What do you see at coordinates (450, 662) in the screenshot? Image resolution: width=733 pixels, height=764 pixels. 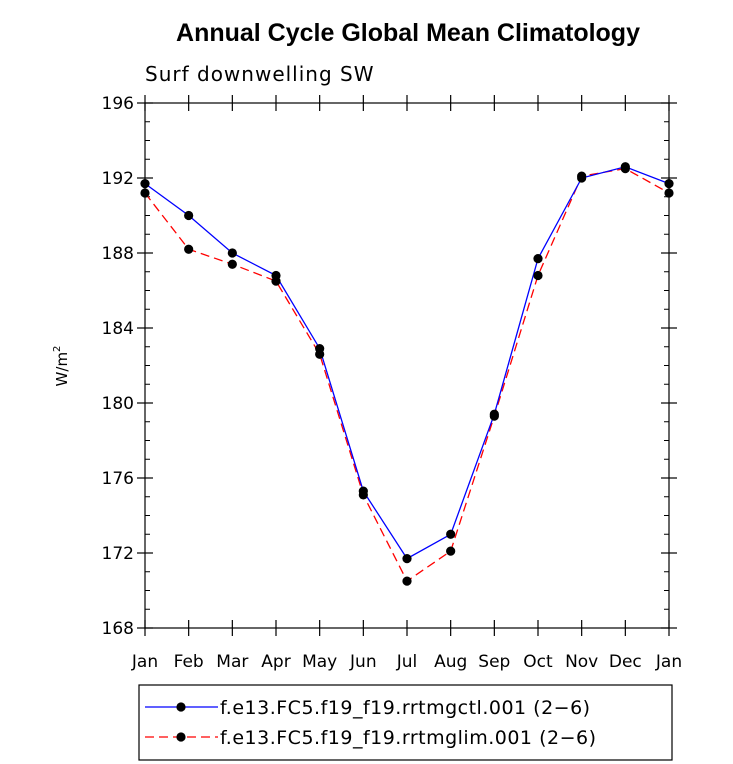 I see `x-tick-label: Aug` at bounding box center [450, 662].